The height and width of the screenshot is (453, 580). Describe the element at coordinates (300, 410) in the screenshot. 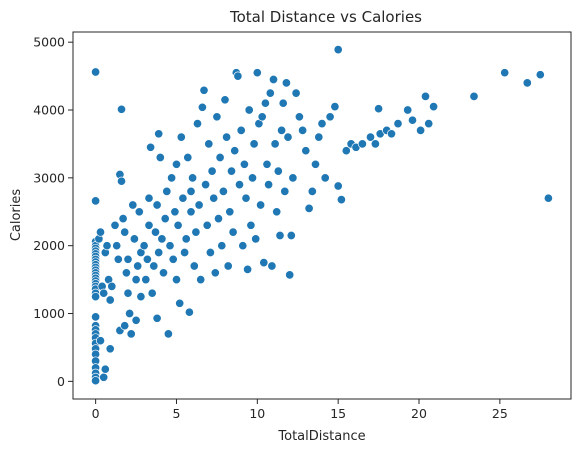

I see `x-axis-ticks: 0 5 10 15 20 25` at that location.